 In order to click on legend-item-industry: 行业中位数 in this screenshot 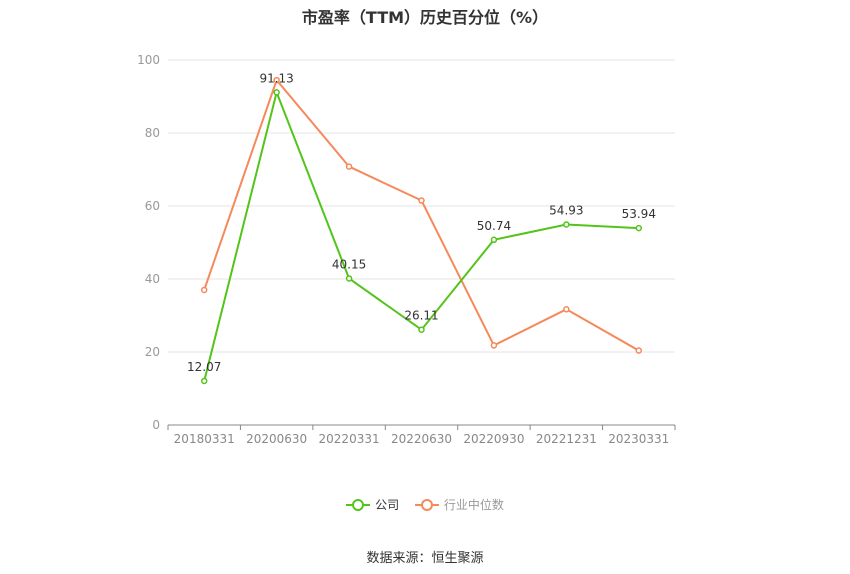, I will do `click(459, 504)`.